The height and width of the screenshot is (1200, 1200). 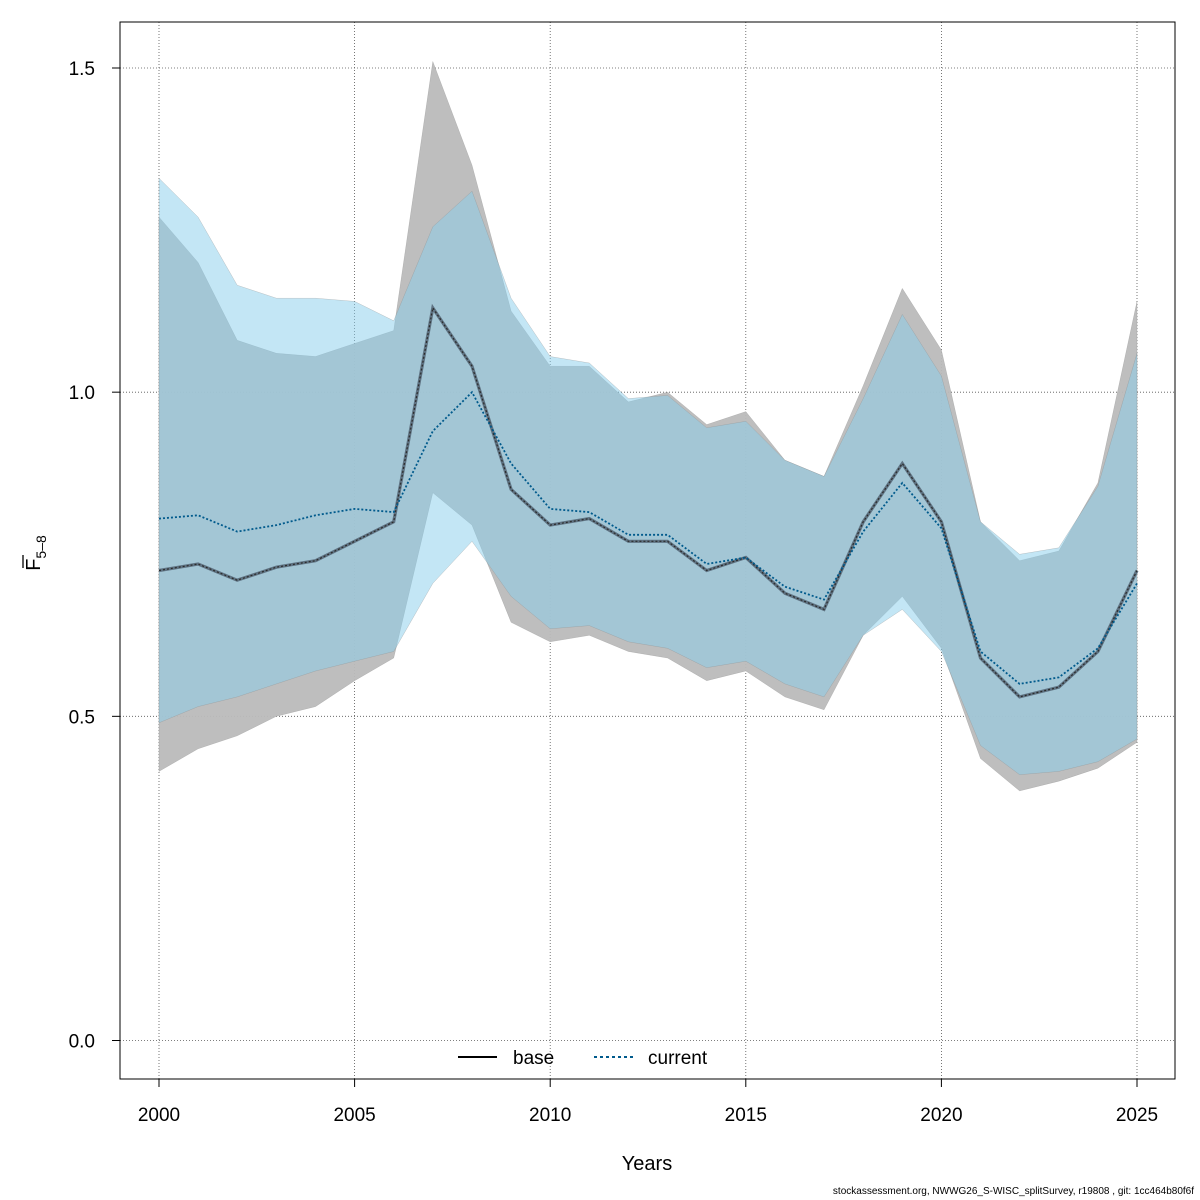 What do you see at coordinates (1137, 1115) in the screenshot?
I see `x-tick-label-2025: 2025` at bounding box center [1137, 1115].